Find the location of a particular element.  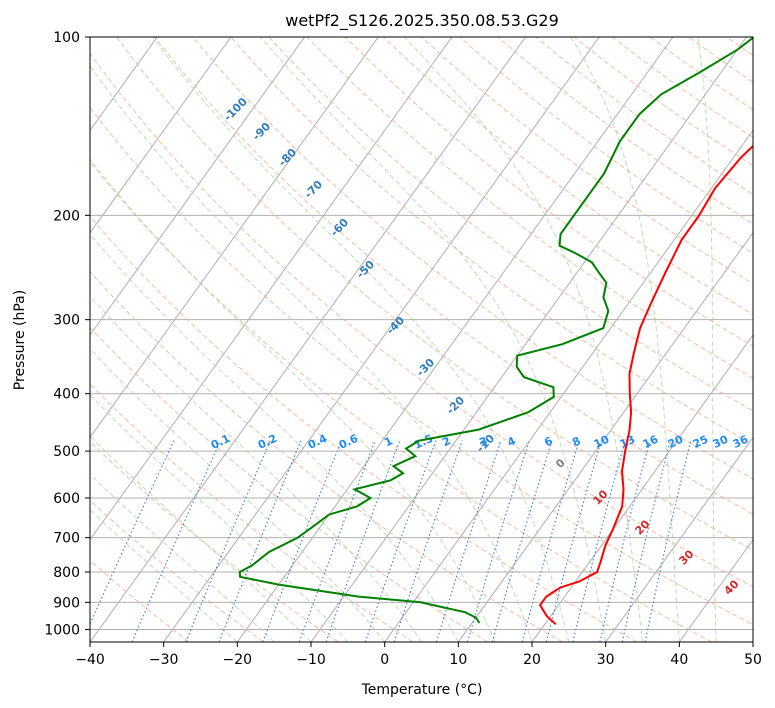

x-tick-label: 10 is located at coordinates (458, 660).